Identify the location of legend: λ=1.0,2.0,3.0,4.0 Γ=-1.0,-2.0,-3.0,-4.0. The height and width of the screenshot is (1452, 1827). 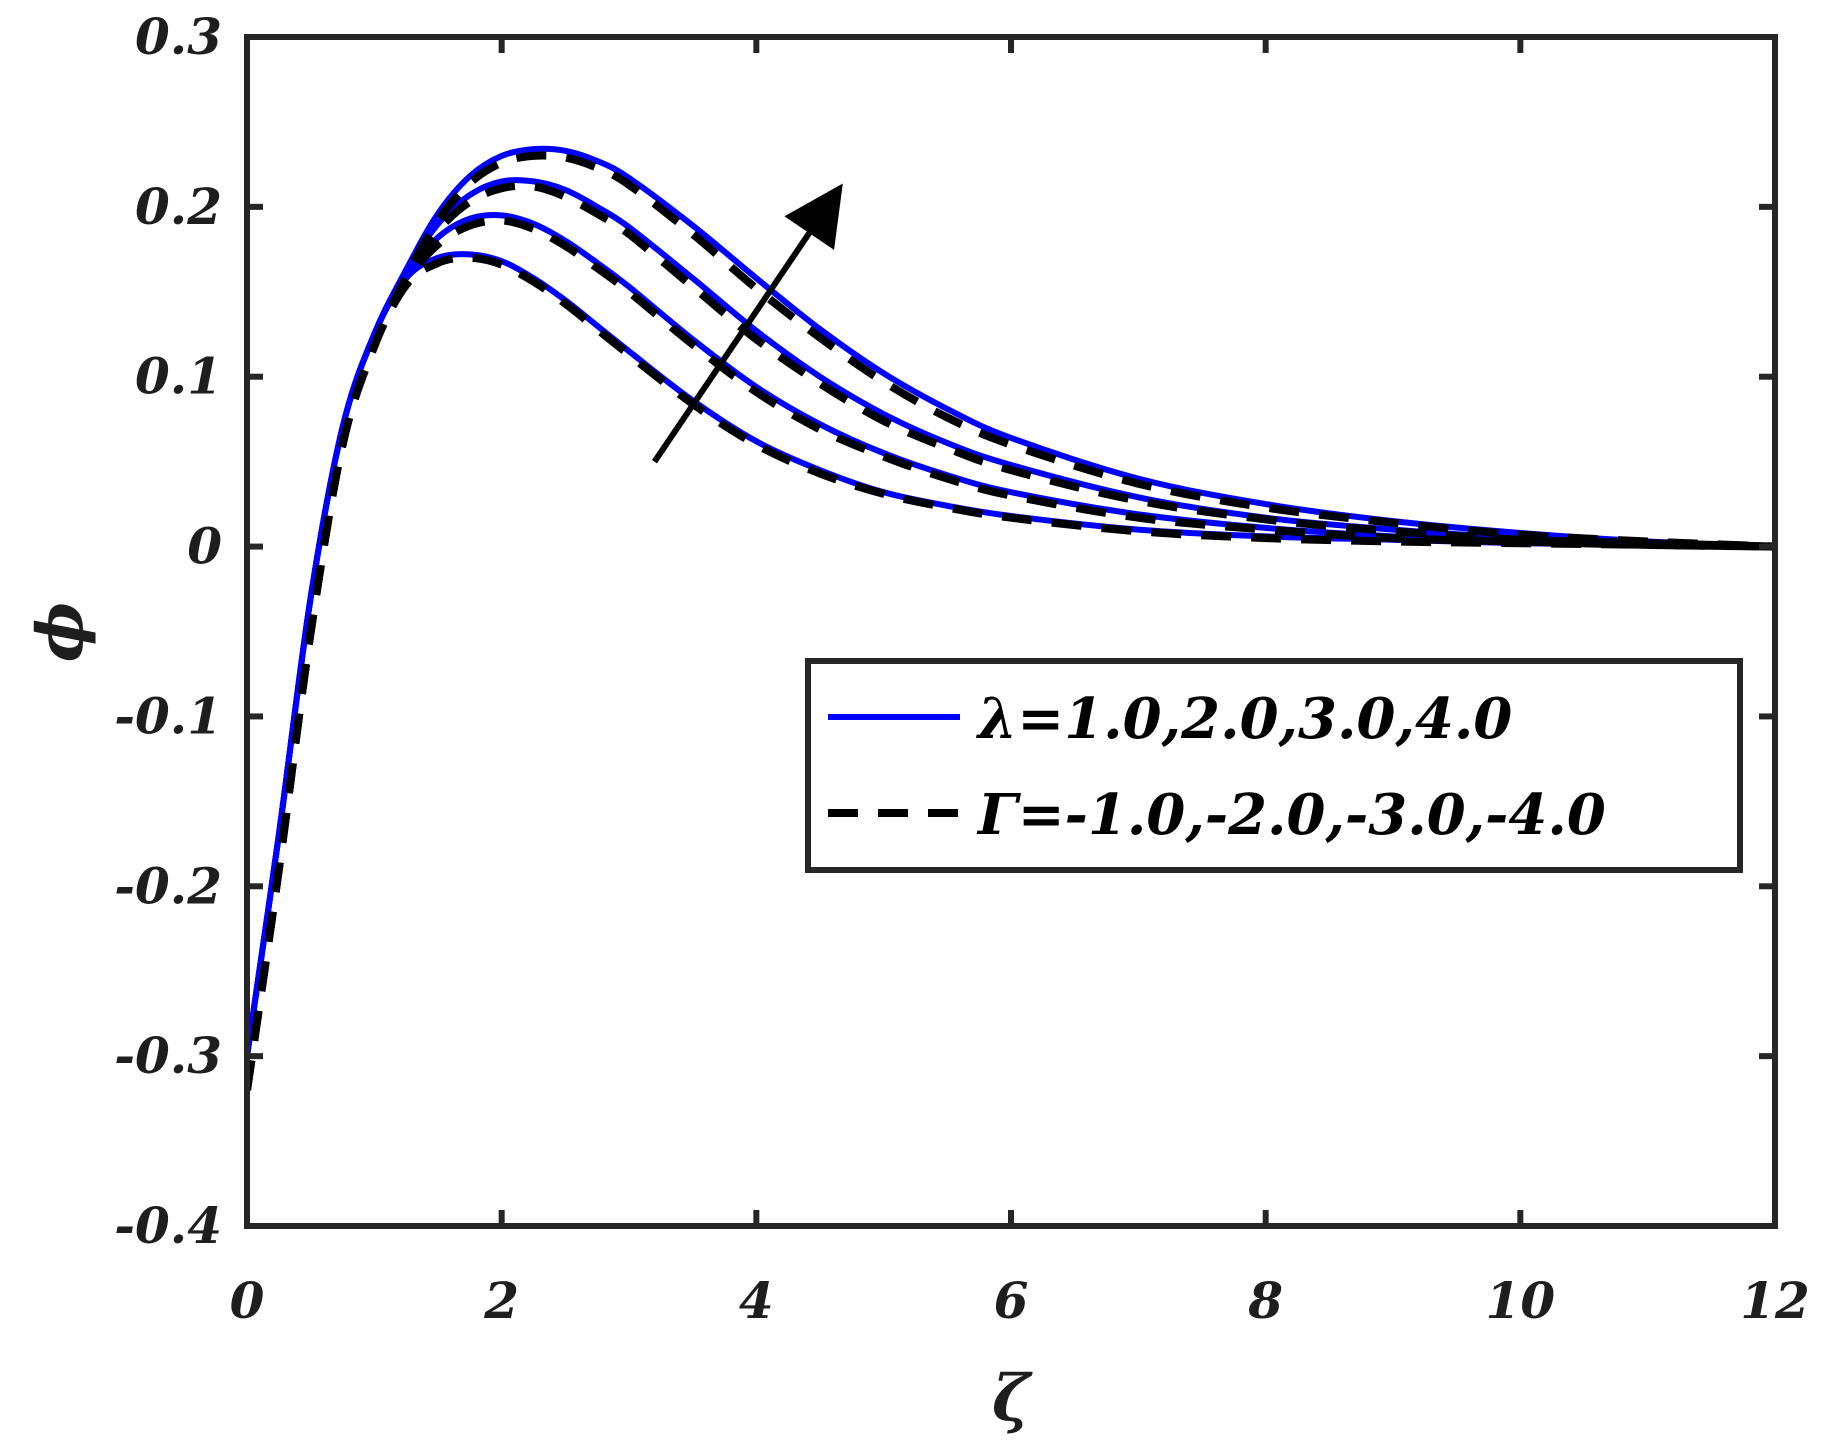
(1274, 765).